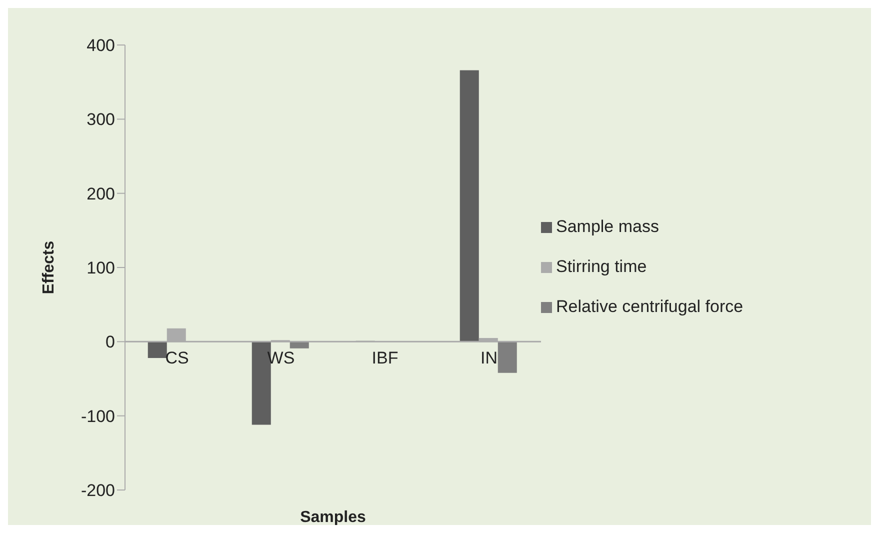 This screenshot has height=533, width=879. Describe the element at coordinates (110, 342) in the screenshot. I see `y-tick-label: 0` at that location.